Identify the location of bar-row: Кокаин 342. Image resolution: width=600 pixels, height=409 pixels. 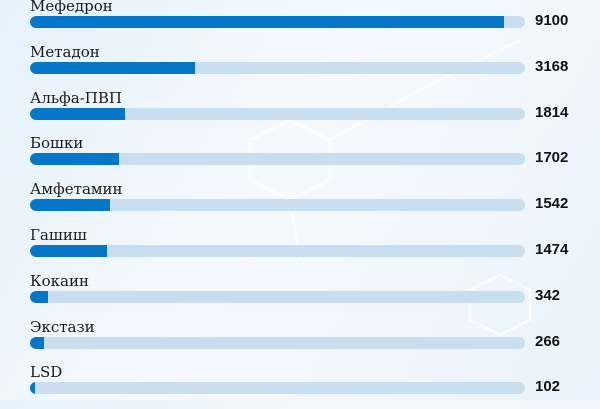
(300, 295).